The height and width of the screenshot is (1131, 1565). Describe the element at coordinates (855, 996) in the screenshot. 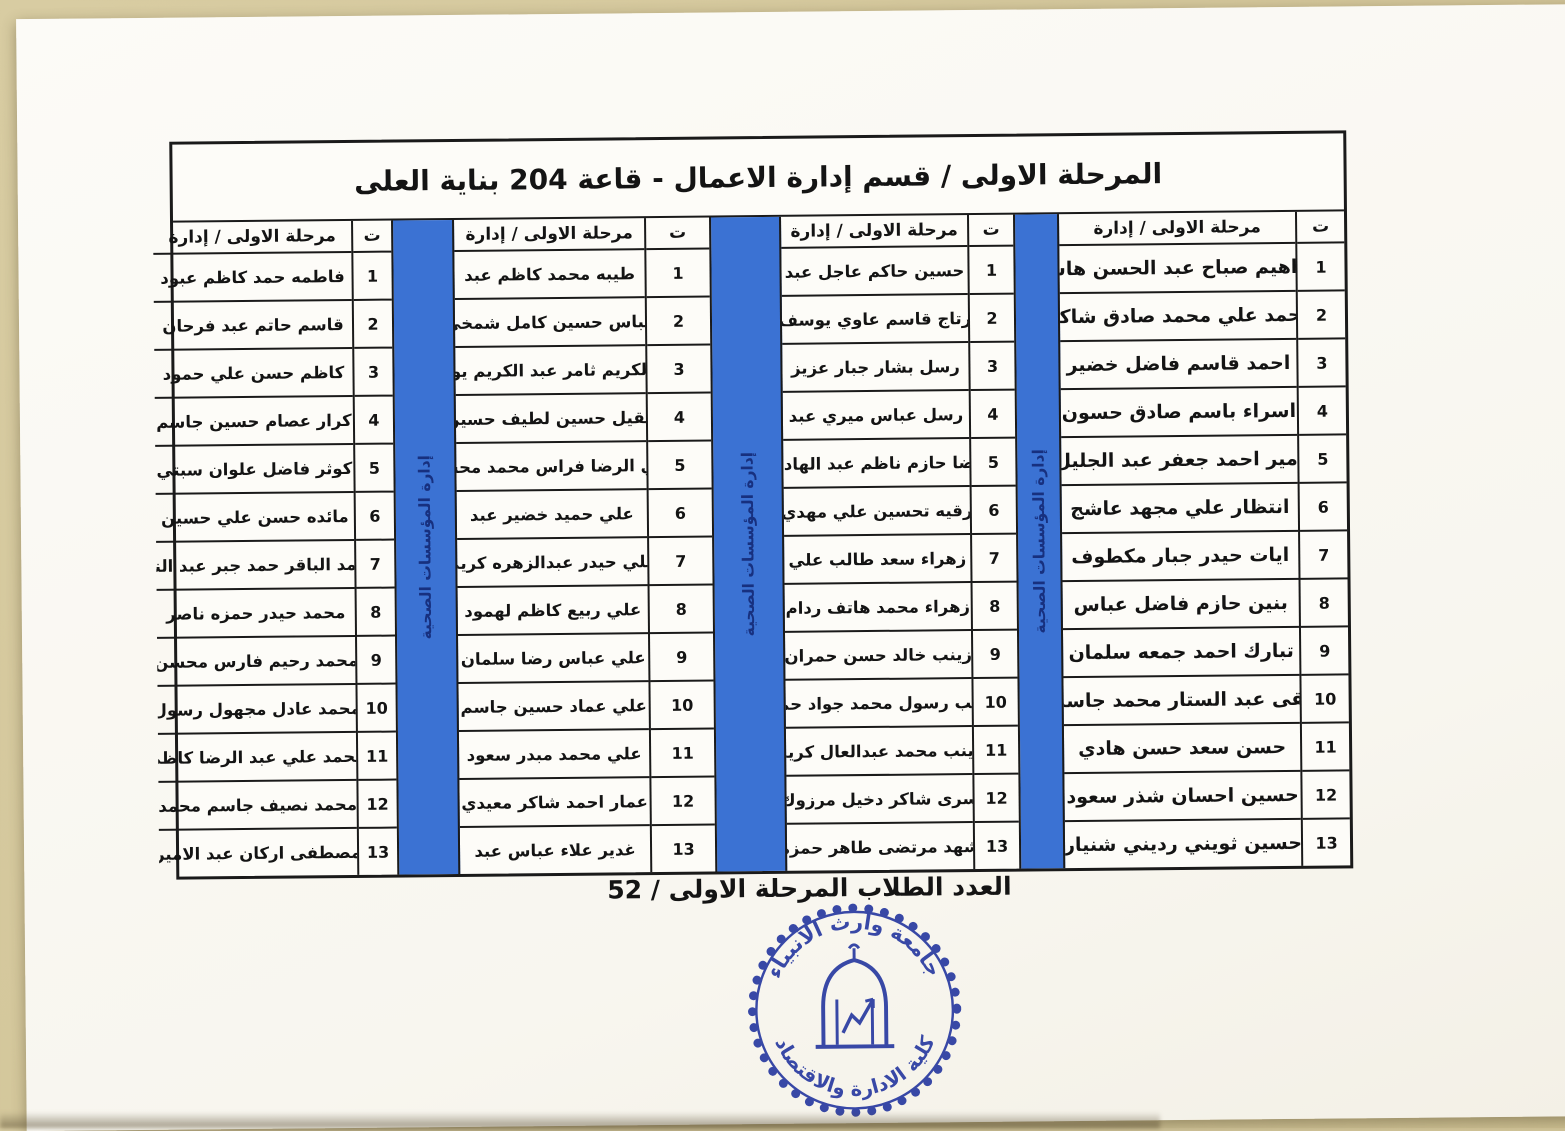

I see `dome-building-icon` at that location.